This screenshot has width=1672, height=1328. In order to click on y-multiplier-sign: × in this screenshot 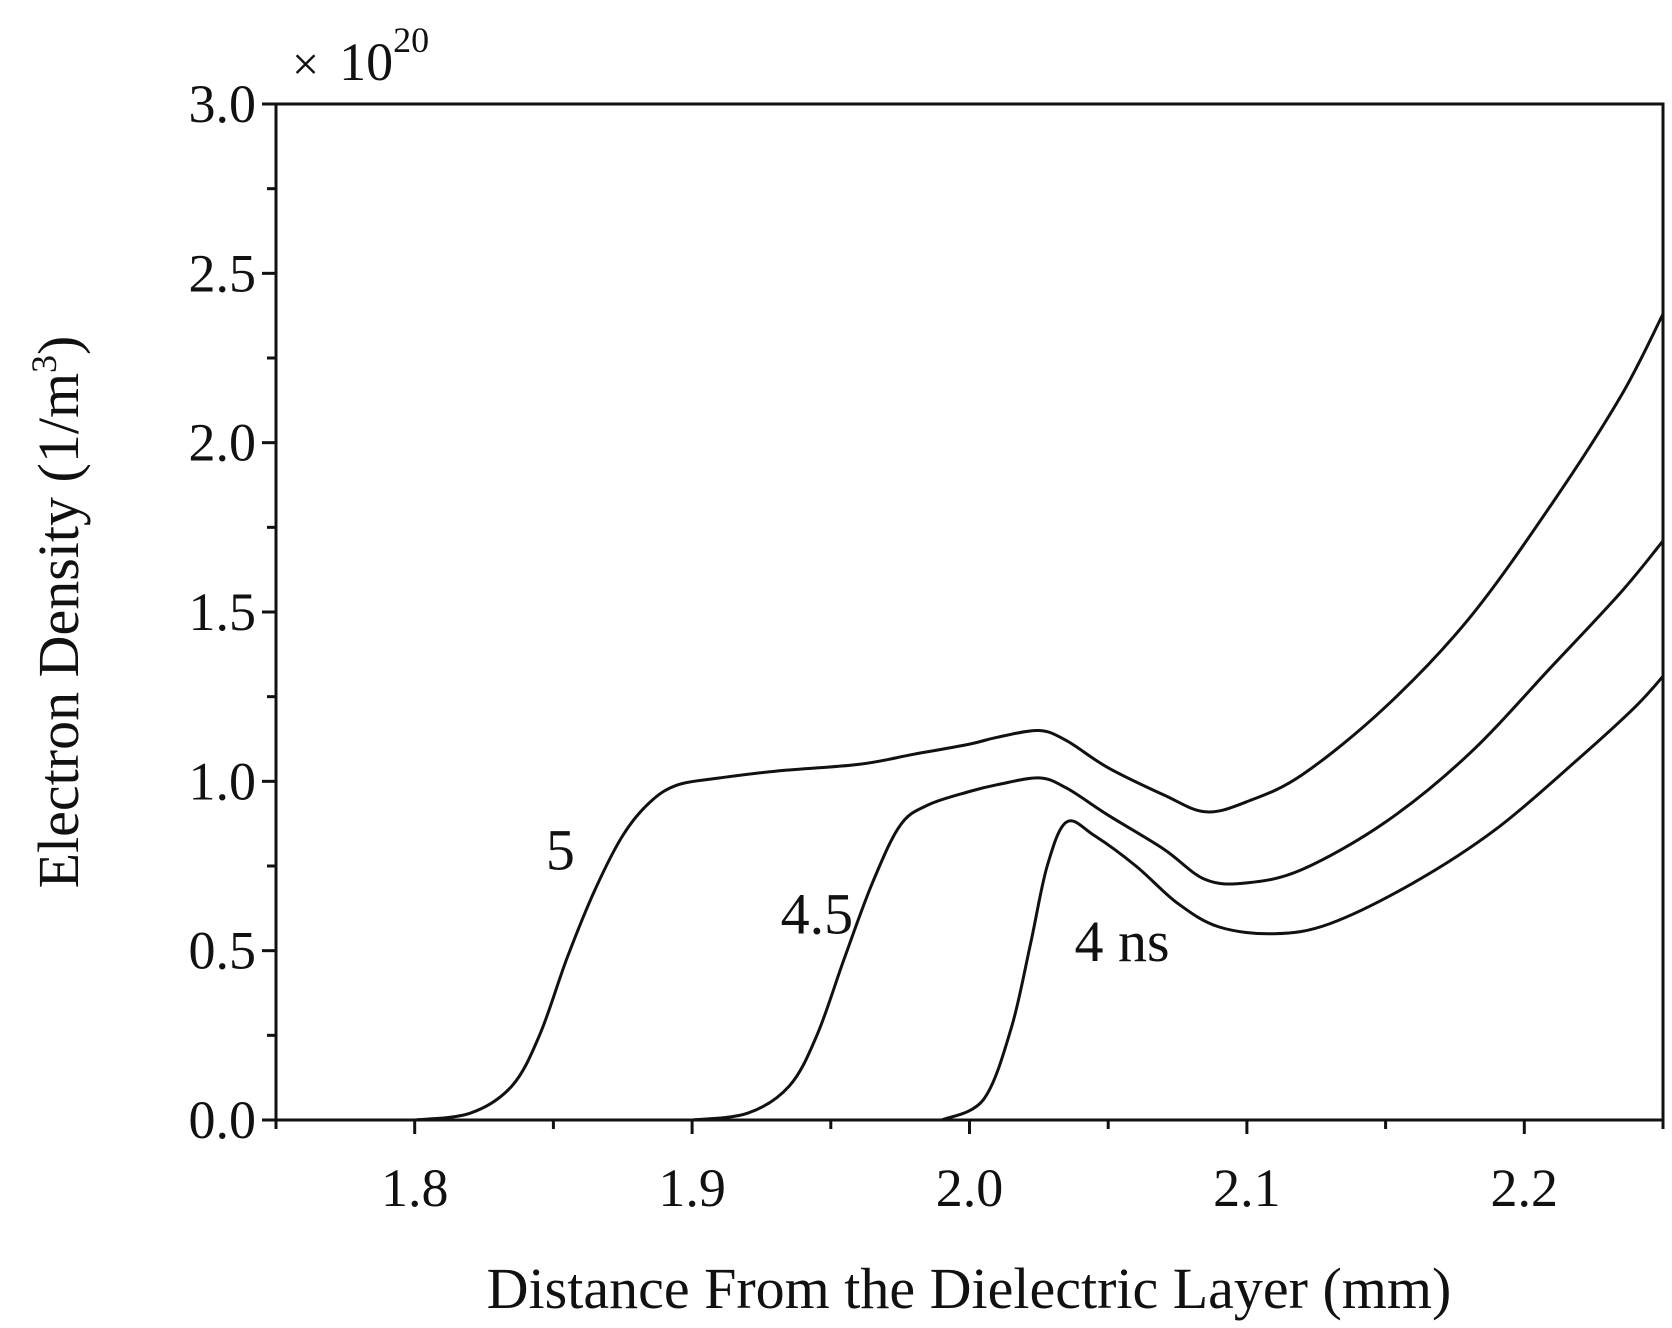, I will do `click(305, 64)`.